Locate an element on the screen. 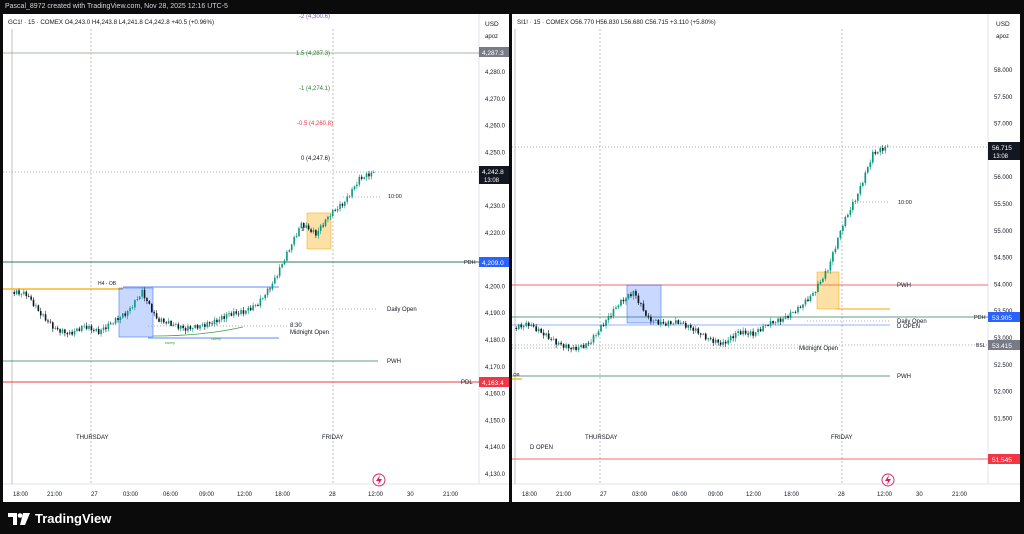  tradingview-logo: TradingView is located at coordinates (59, 518).